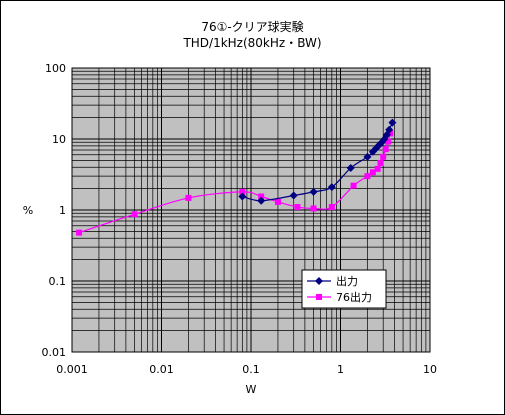 The image size is (505, 415). I want to click on y-tick-label: 10, so click(59, 139).